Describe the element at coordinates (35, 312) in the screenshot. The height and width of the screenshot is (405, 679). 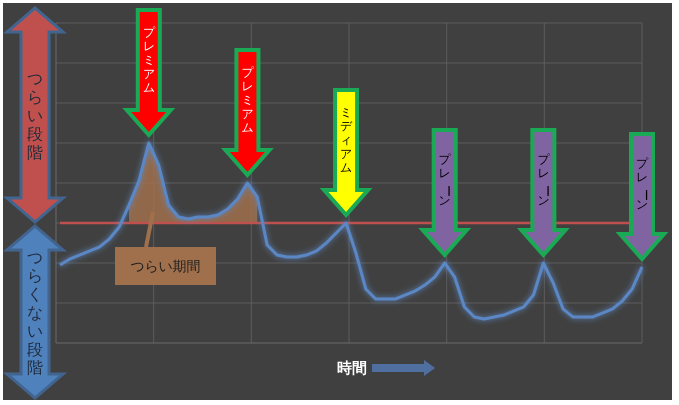
I see `side-arrow: つらくない段階` at that location.